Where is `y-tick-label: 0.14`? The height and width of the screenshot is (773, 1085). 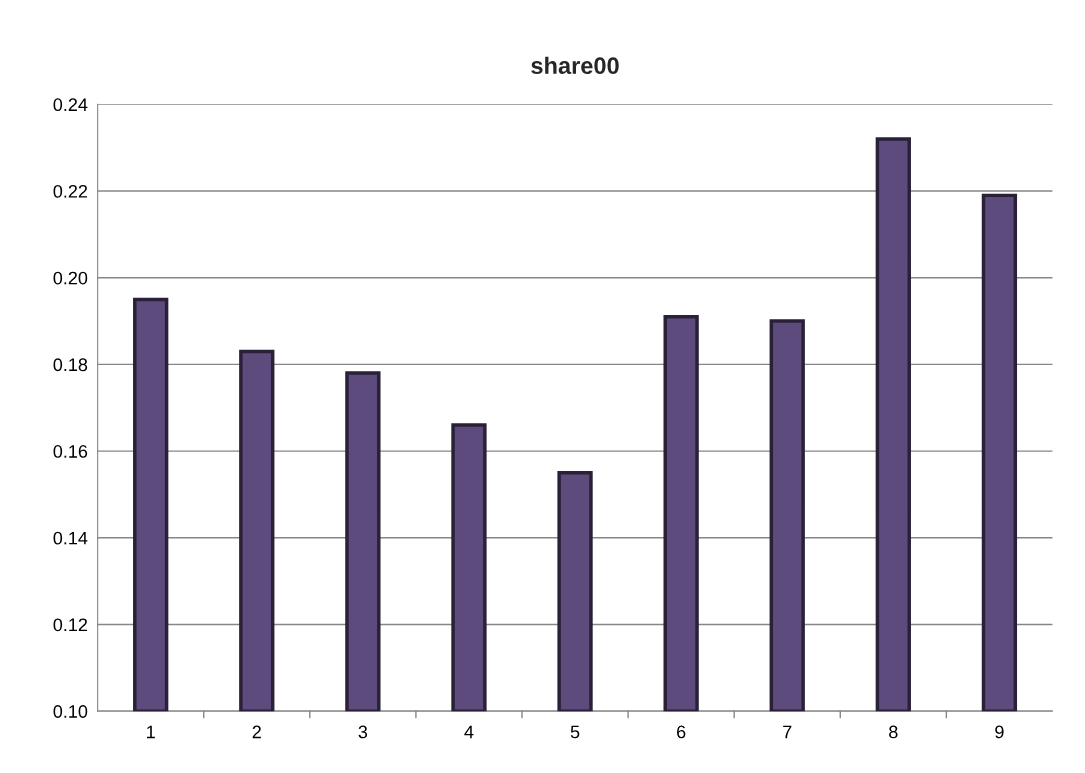
y-tick-label: 0.14 is located at coordinates (70, 538).